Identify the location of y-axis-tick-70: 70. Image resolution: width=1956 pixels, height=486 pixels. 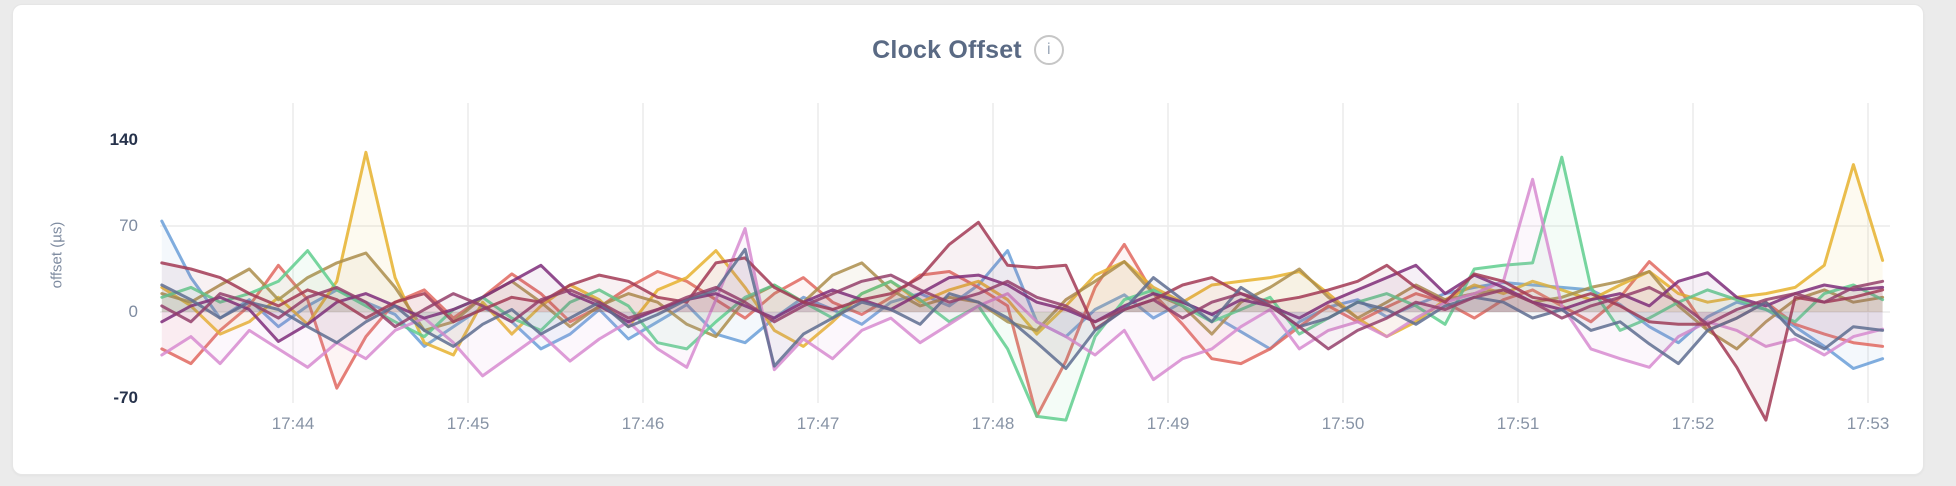
(128, 225).